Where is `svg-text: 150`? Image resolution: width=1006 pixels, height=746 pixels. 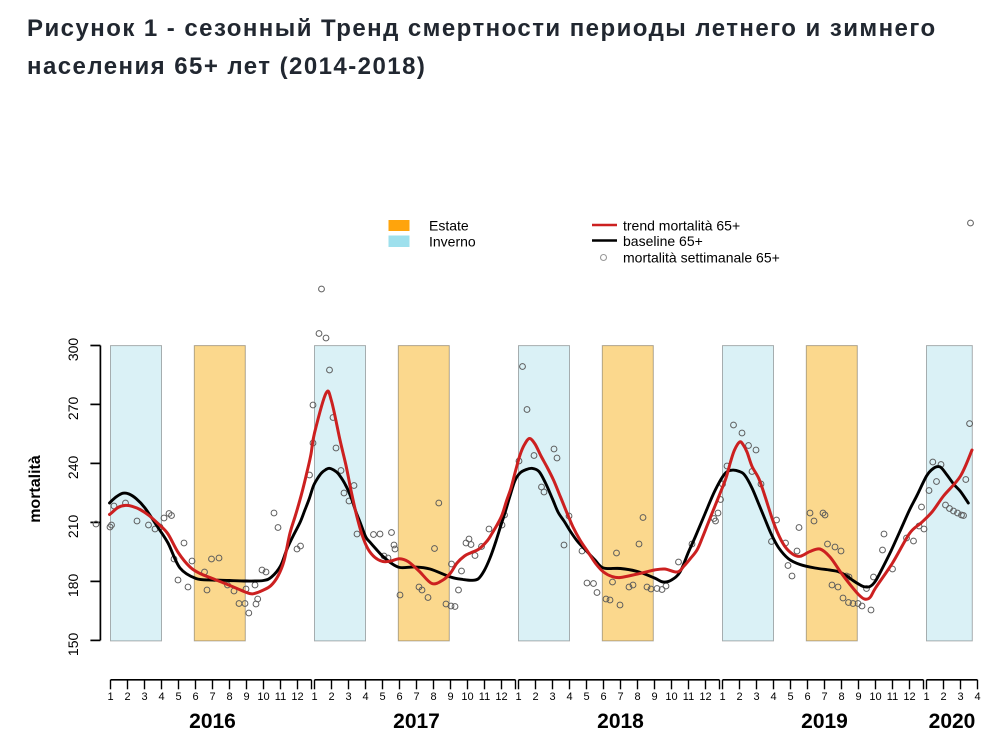 svg-text: 150 is located at coordinates (73, 645).